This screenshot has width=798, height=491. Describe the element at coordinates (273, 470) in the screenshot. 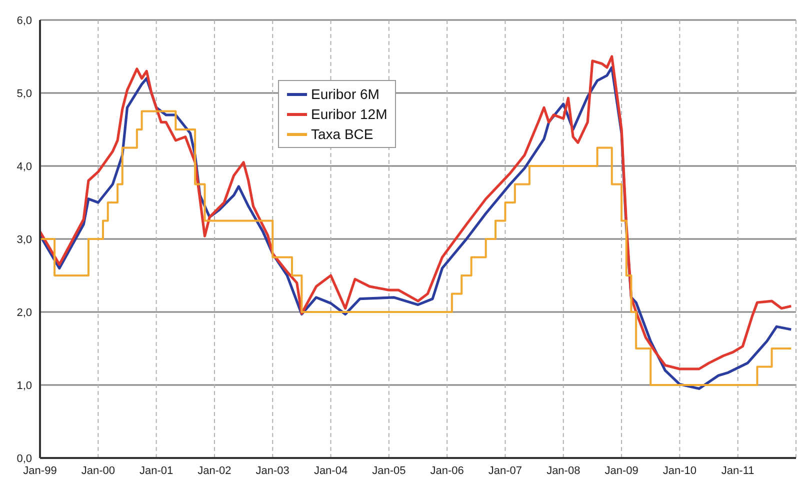

I see `x-tick-label: Jan-03` at that location.